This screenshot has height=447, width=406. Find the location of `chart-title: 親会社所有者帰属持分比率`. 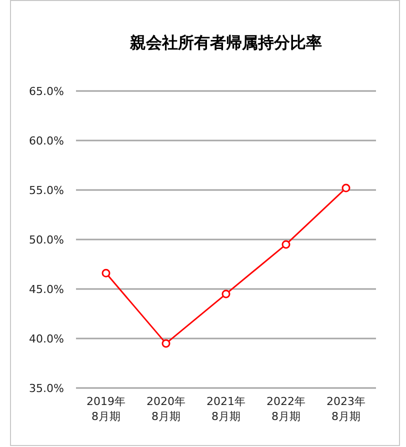

chart-title: 親会社所有者帰属持分比率 is located at coordinates (225, 42).